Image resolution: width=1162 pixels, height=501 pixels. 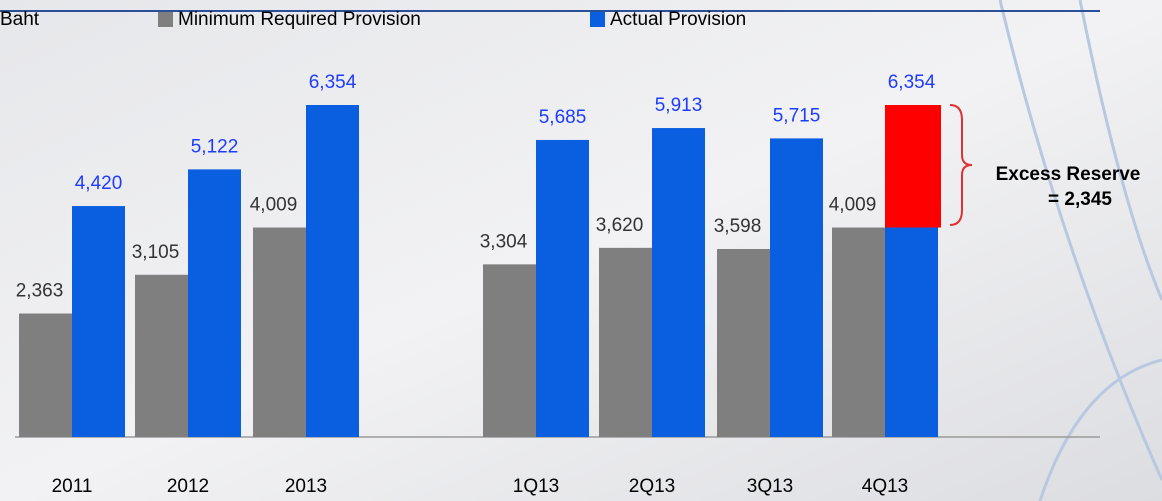 I want to click on value-label: 5,715, so click(x=797, y=115).